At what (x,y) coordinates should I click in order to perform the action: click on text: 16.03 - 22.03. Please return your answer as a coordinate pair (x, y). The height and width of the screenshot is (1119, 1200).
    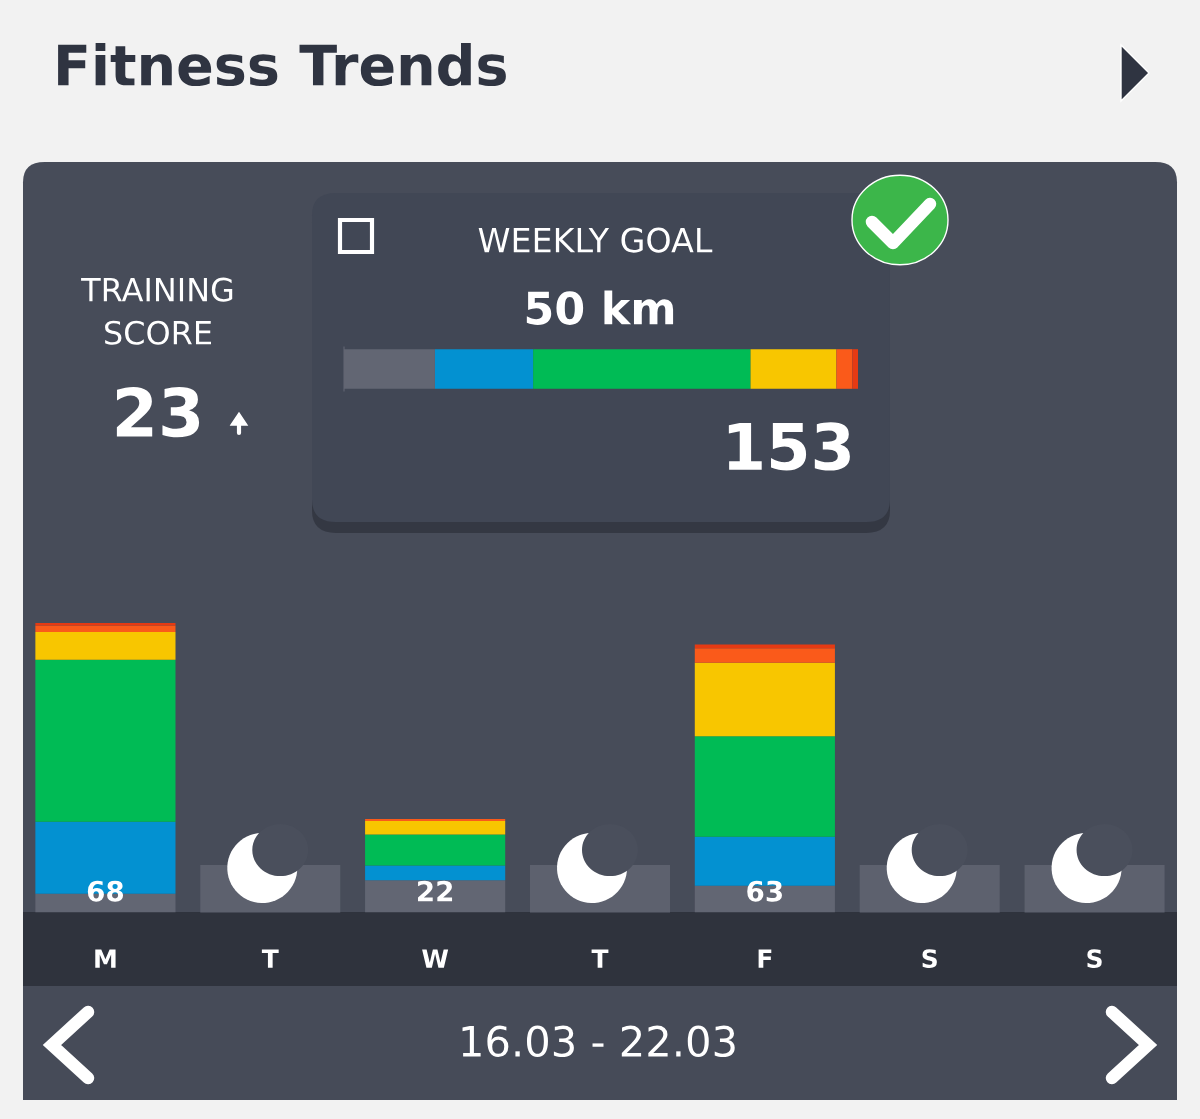
    Looking at the image, I should click on (598, 1041).